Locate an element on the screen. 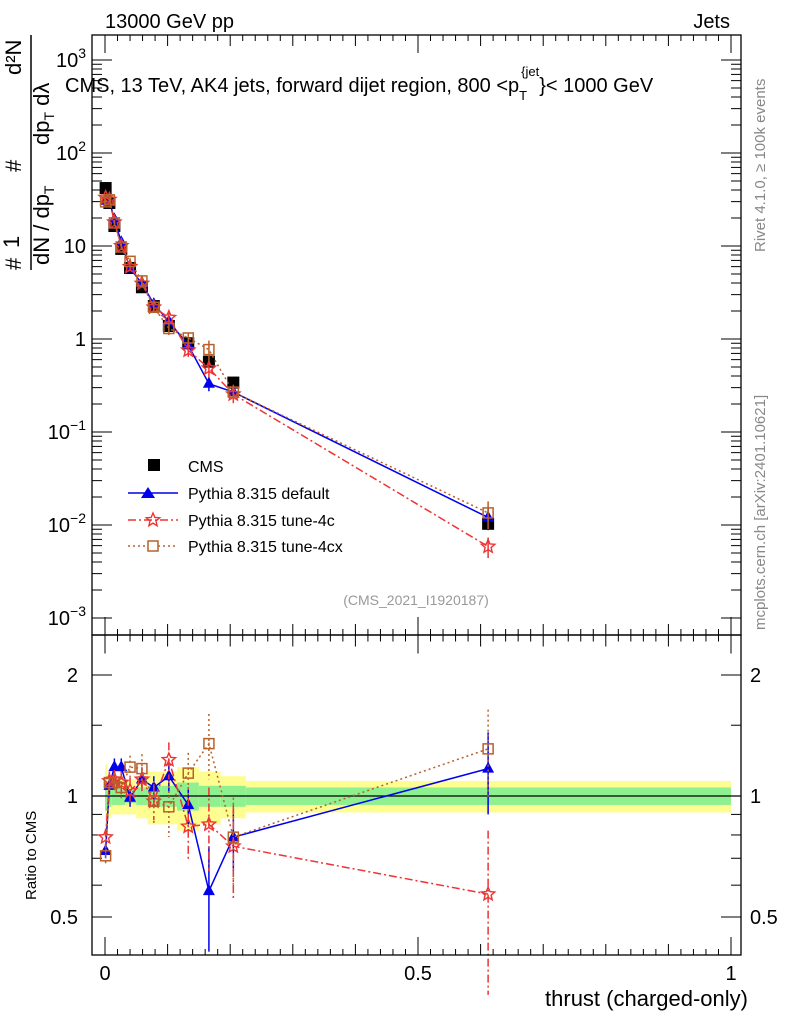 The image size is (786, 1024). ratio-y-tick-label-right: 2 is located at coordinates (755, 676).